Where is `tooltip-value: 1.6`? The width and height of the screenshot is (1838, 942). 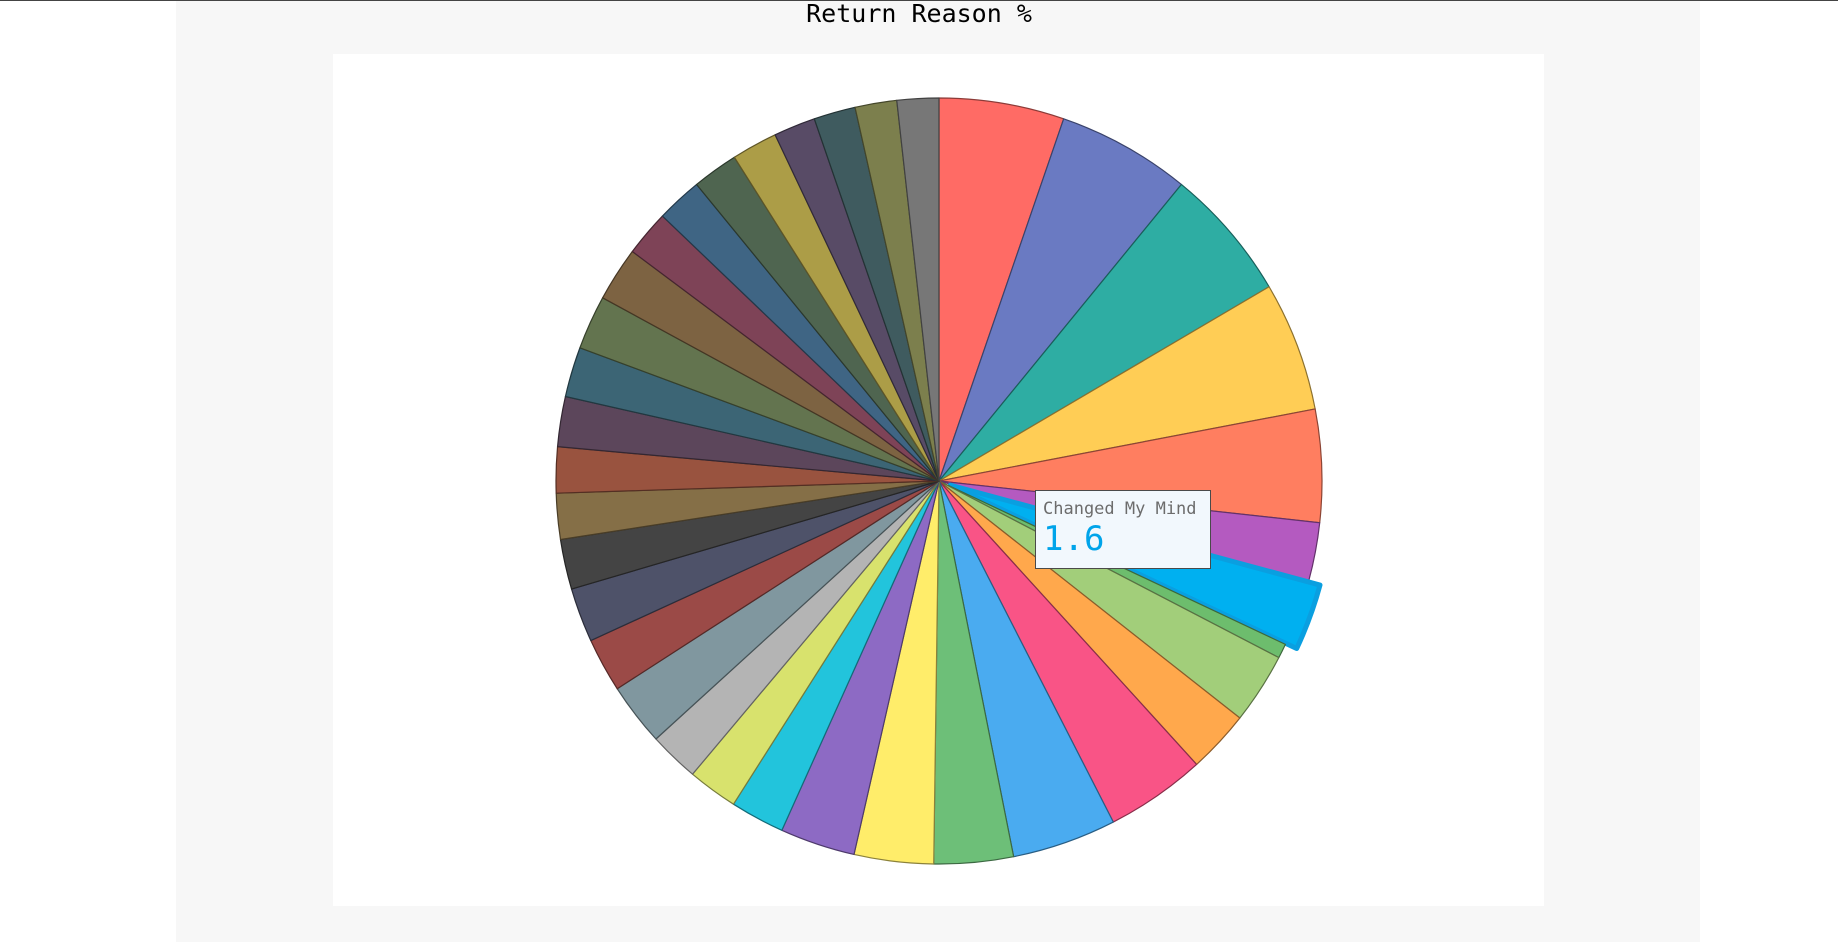 tooltip-value: 1.6 is located at coordinates (1074, 539).